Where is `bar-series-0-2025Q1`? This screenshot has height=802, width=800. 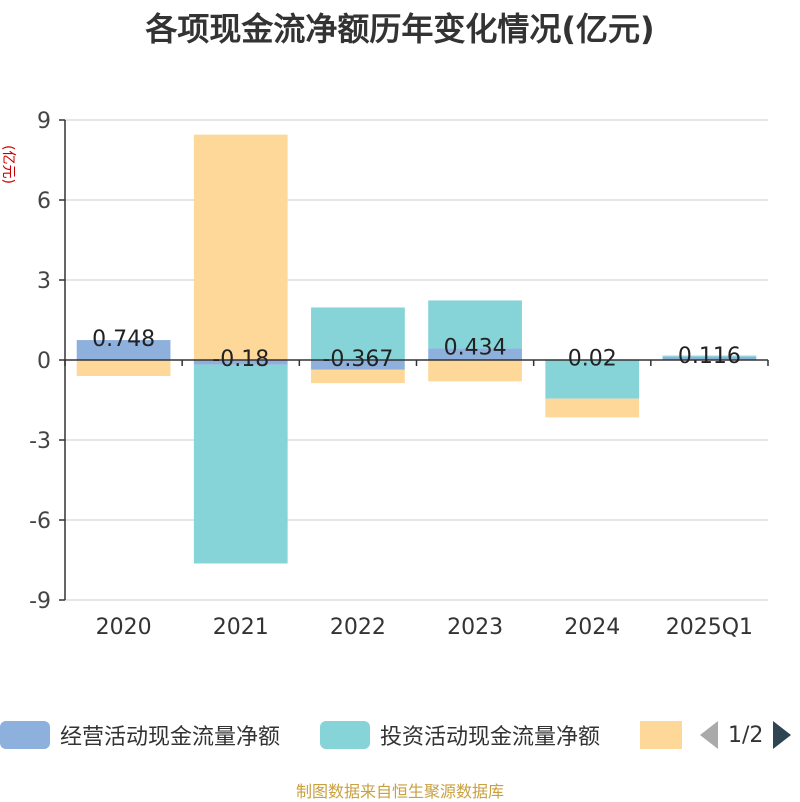 bar-series-0-2025Q1 is located at coordinates (709, 358).